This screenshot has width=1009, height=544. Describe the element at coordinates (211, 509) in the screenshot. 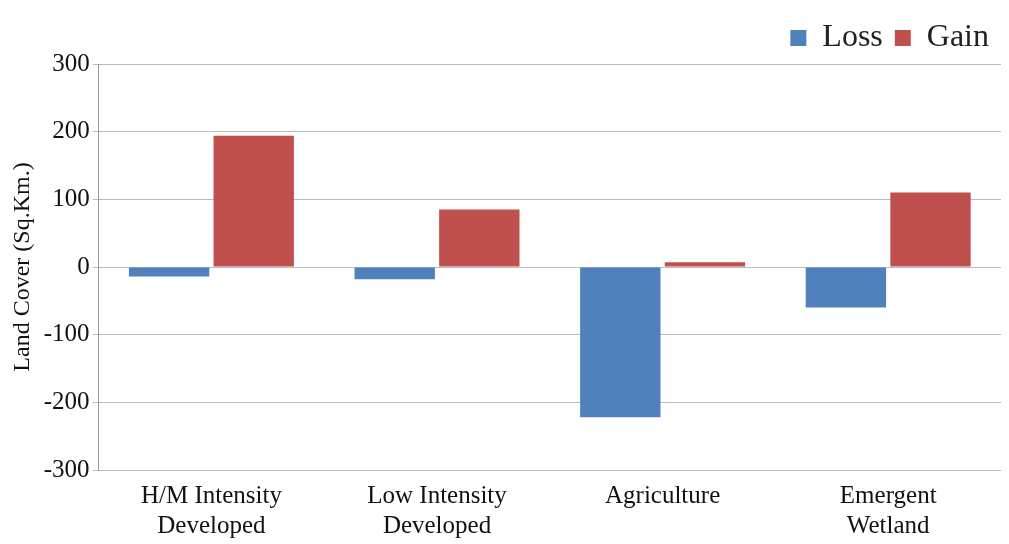

I see `x-tick-label: H/M Intensity Developed` at that location.